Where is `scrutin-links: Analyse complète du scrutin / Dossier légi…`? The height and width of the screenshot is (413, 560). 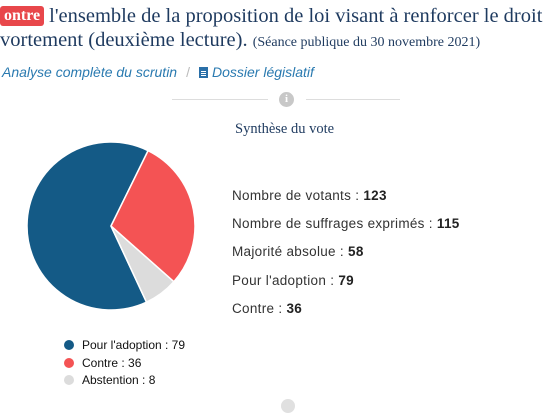 scrutin-links: Analyse complète du scrutin / Dossier légi… is located at coordinates (158, 72).